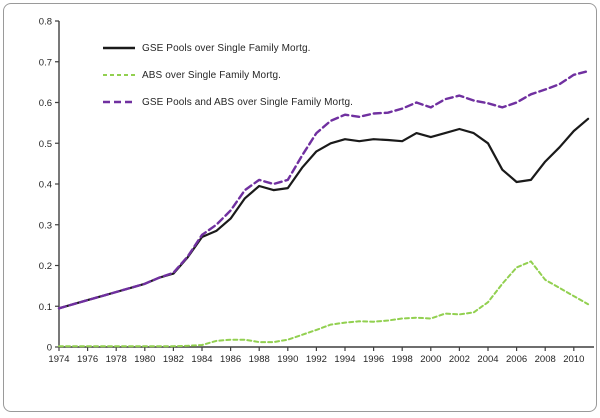 This screenshot has height=418, width=600. I want to click on x-tick-label: 1986, so click(230, 359).